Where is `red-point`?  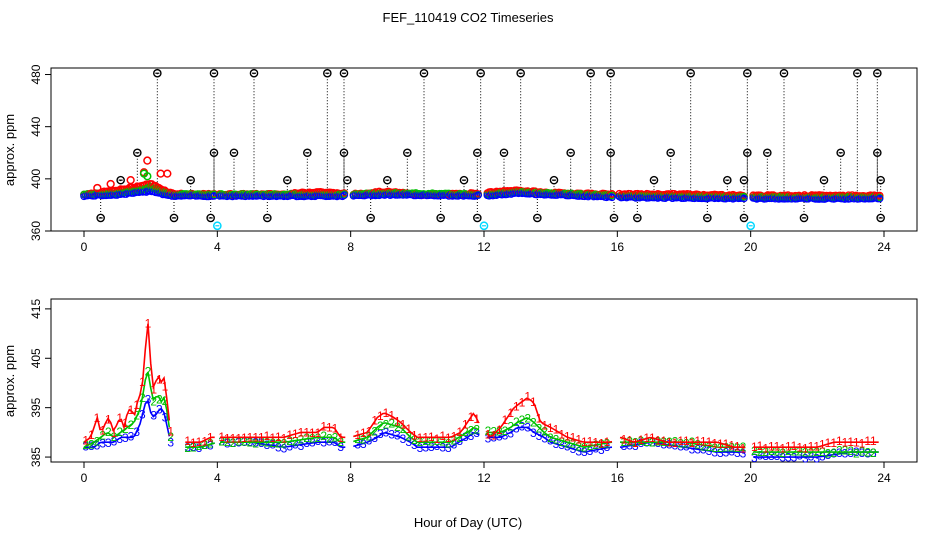
red-point is located at coordinates (147, 160).